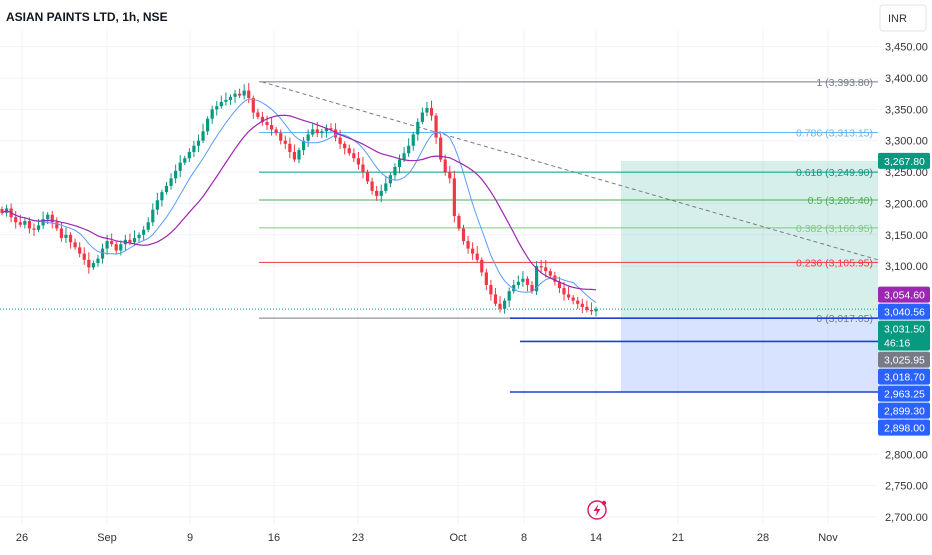  I want to click on price-label: 2,898.00, so click(904, 427).